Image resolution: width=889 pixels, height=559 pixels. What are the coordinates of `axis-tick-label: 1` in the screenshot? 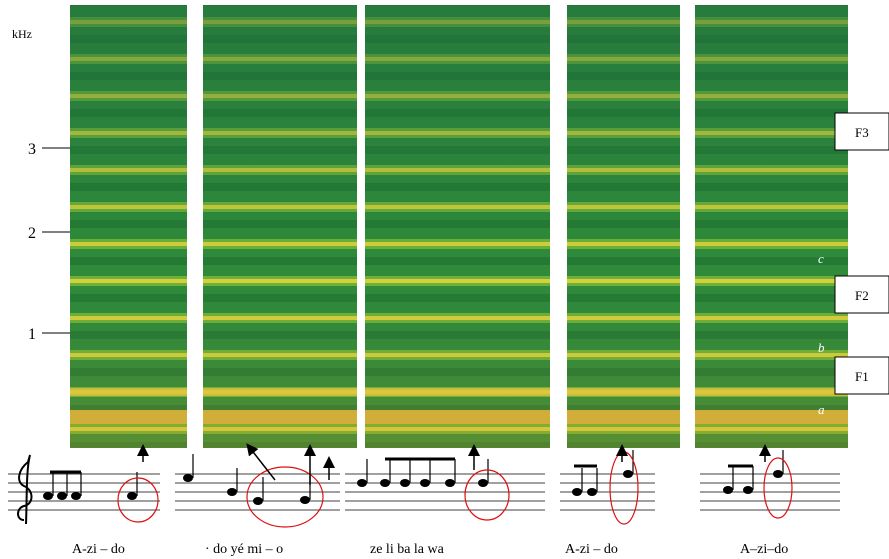 It's located at (32, 334).